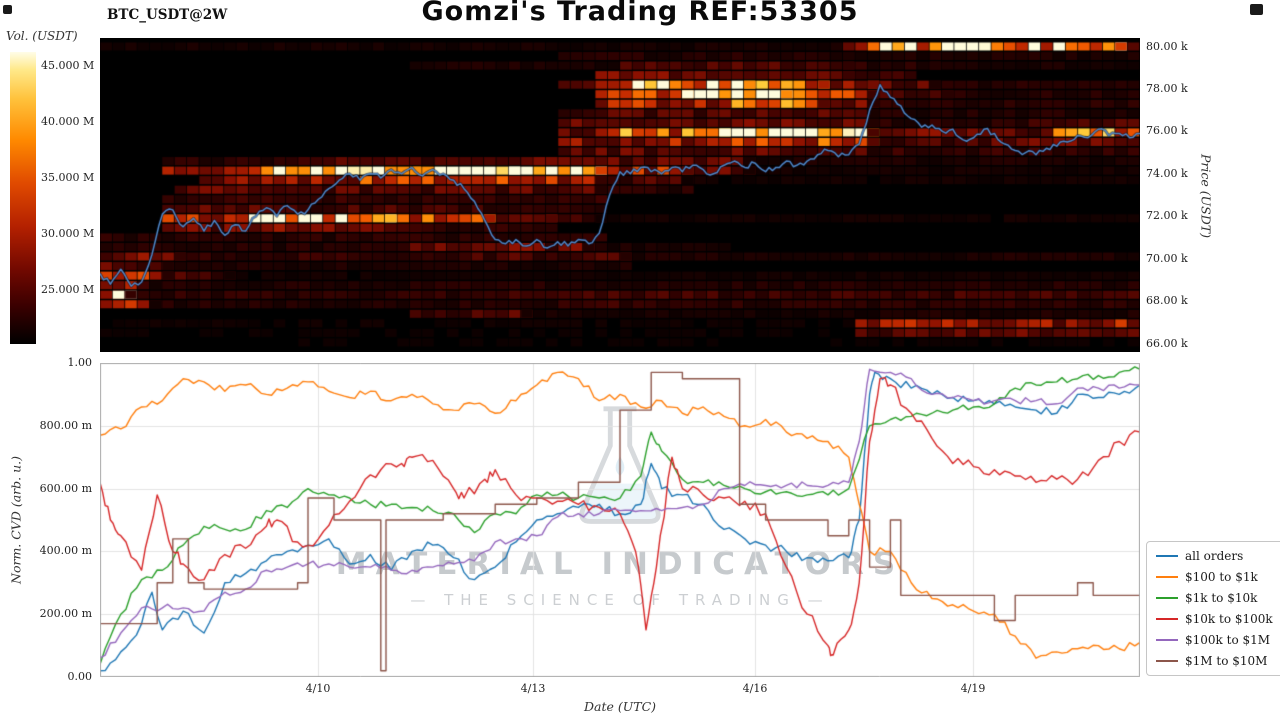 The height and width of the screenshot is (720, 1280). What do you see at coordinates (1221, 577) in the screenshot?
I see `legend-label: $100 to $1k` at bounding box center [1221, 577].